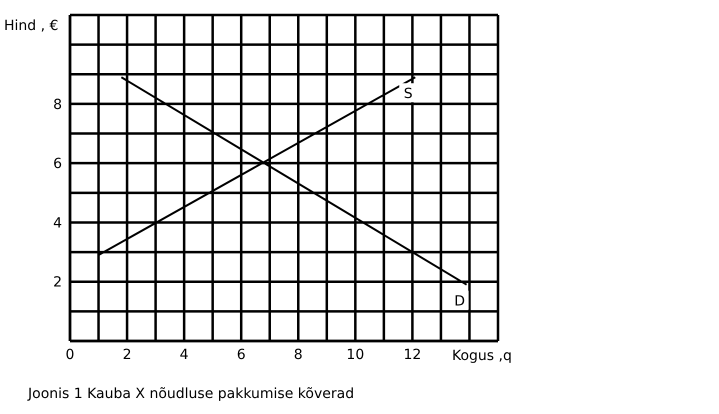  What do you see at coordinates (57, 223) in the screenshot?
I see `y-tick-label: 4` at bounding box center [57, 223].